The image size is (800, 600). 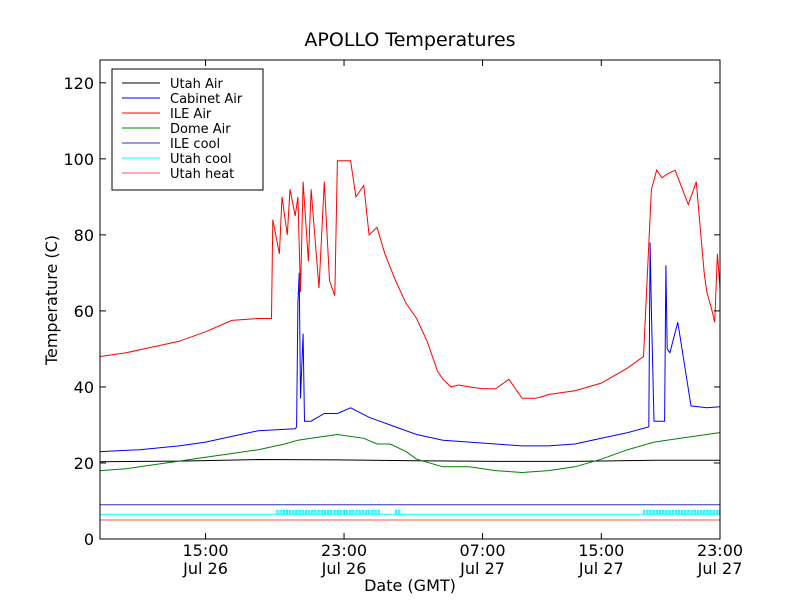 I want to click on y-tick-label: 120, so click(x=78, y=83).